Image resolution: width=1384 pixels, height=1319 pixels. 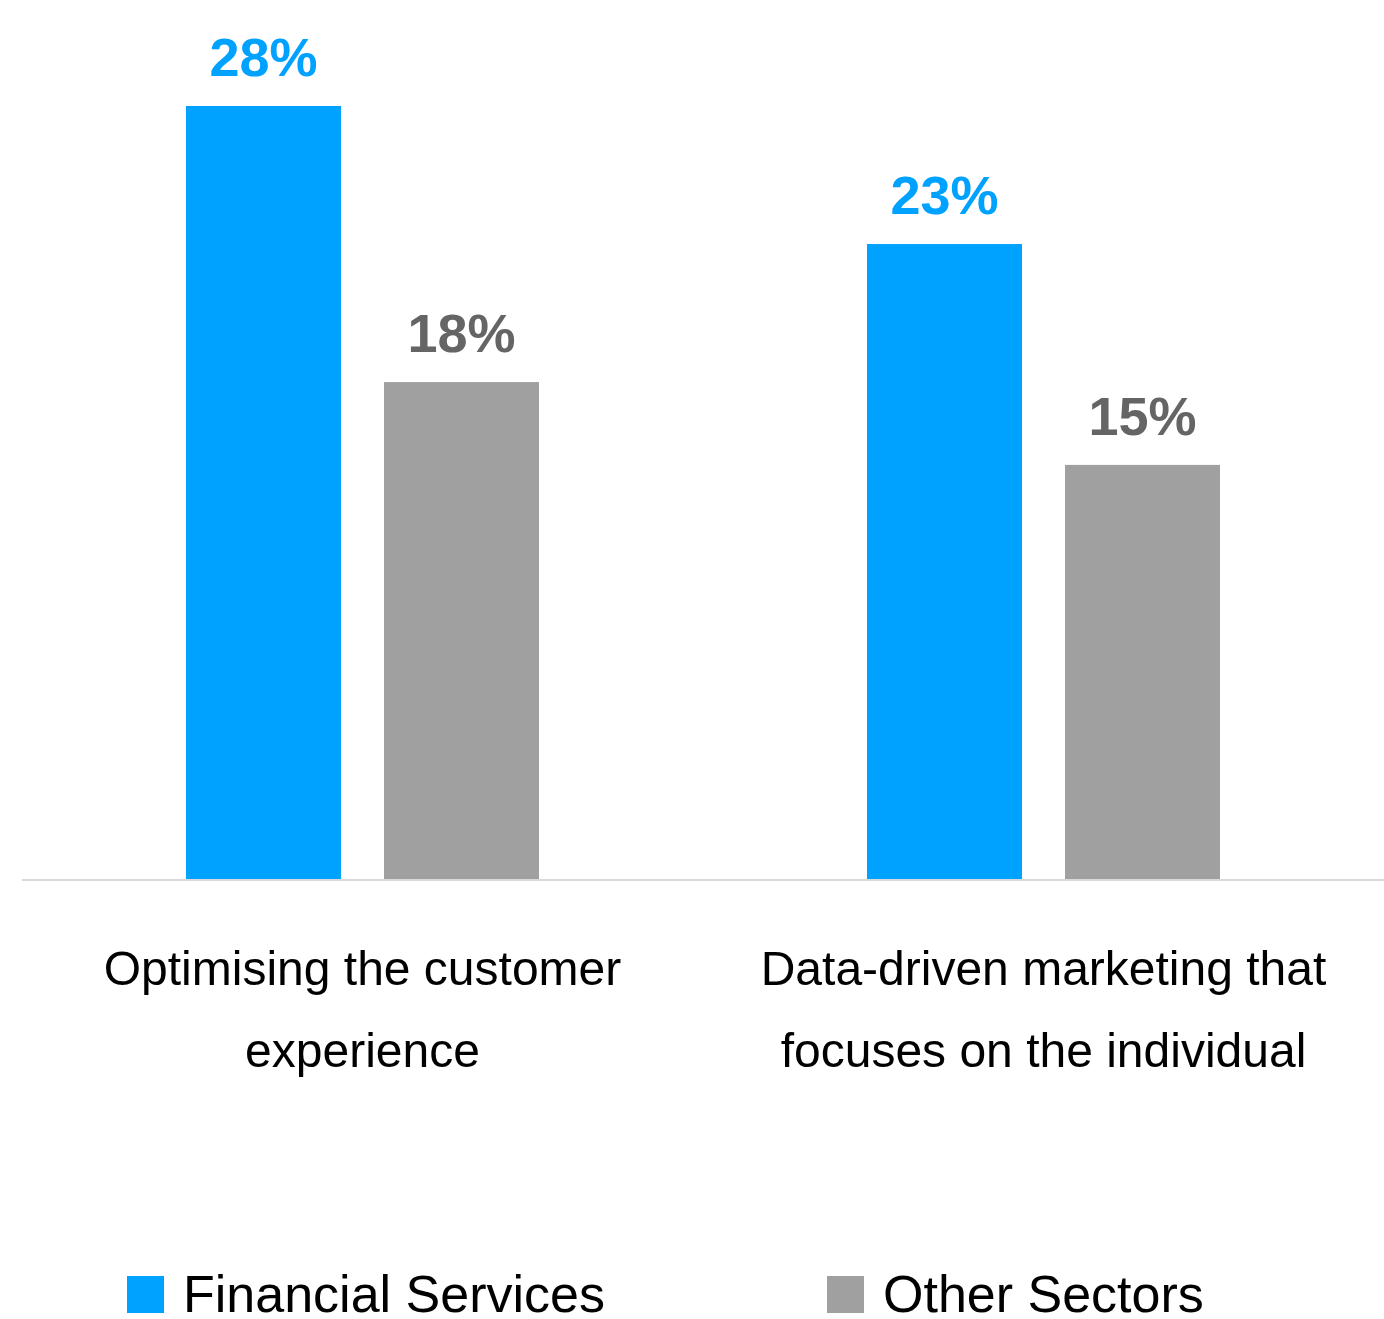 What do you see at coordinates (461, 333) in the screenshot?
I see `data-label: 18%` at bounding box center [461, 333].